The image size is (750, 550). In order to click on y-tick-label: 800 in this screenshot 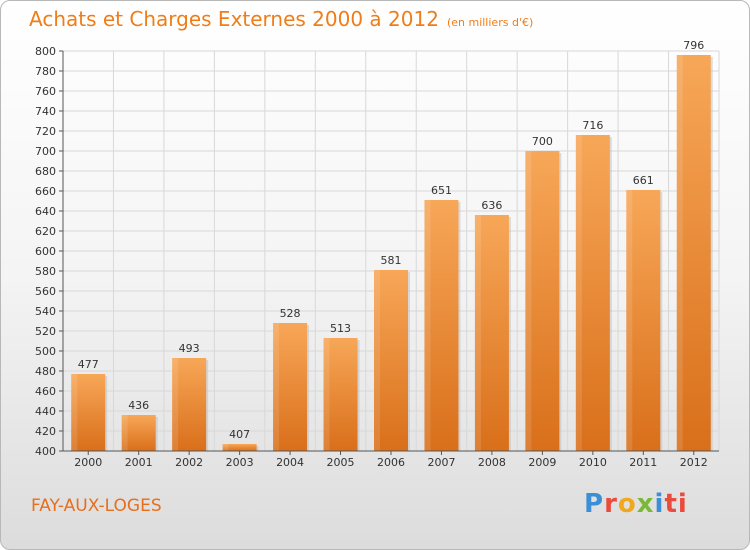, I will do `click(45, 51)`.